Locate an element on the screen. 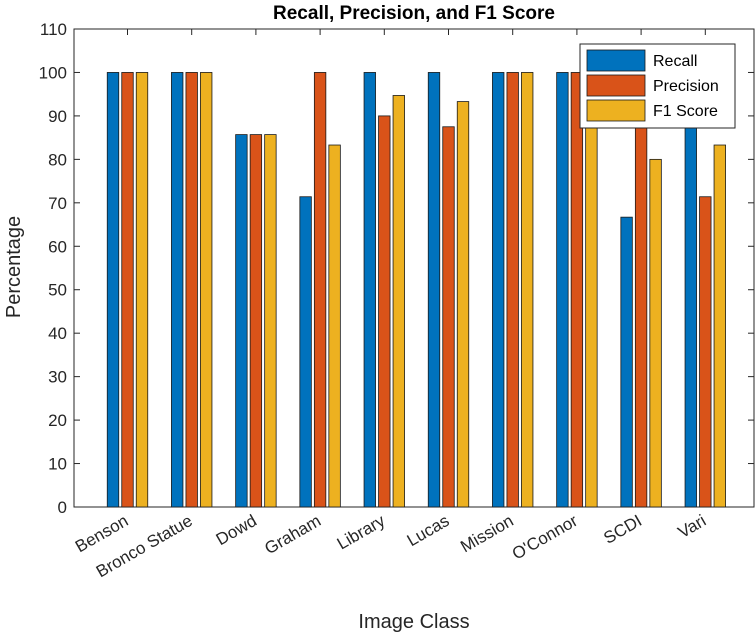 Image resolution: width=755 pixels, height=636 pixels. legend-label: F1 Score is located at coordinates (685, 111).